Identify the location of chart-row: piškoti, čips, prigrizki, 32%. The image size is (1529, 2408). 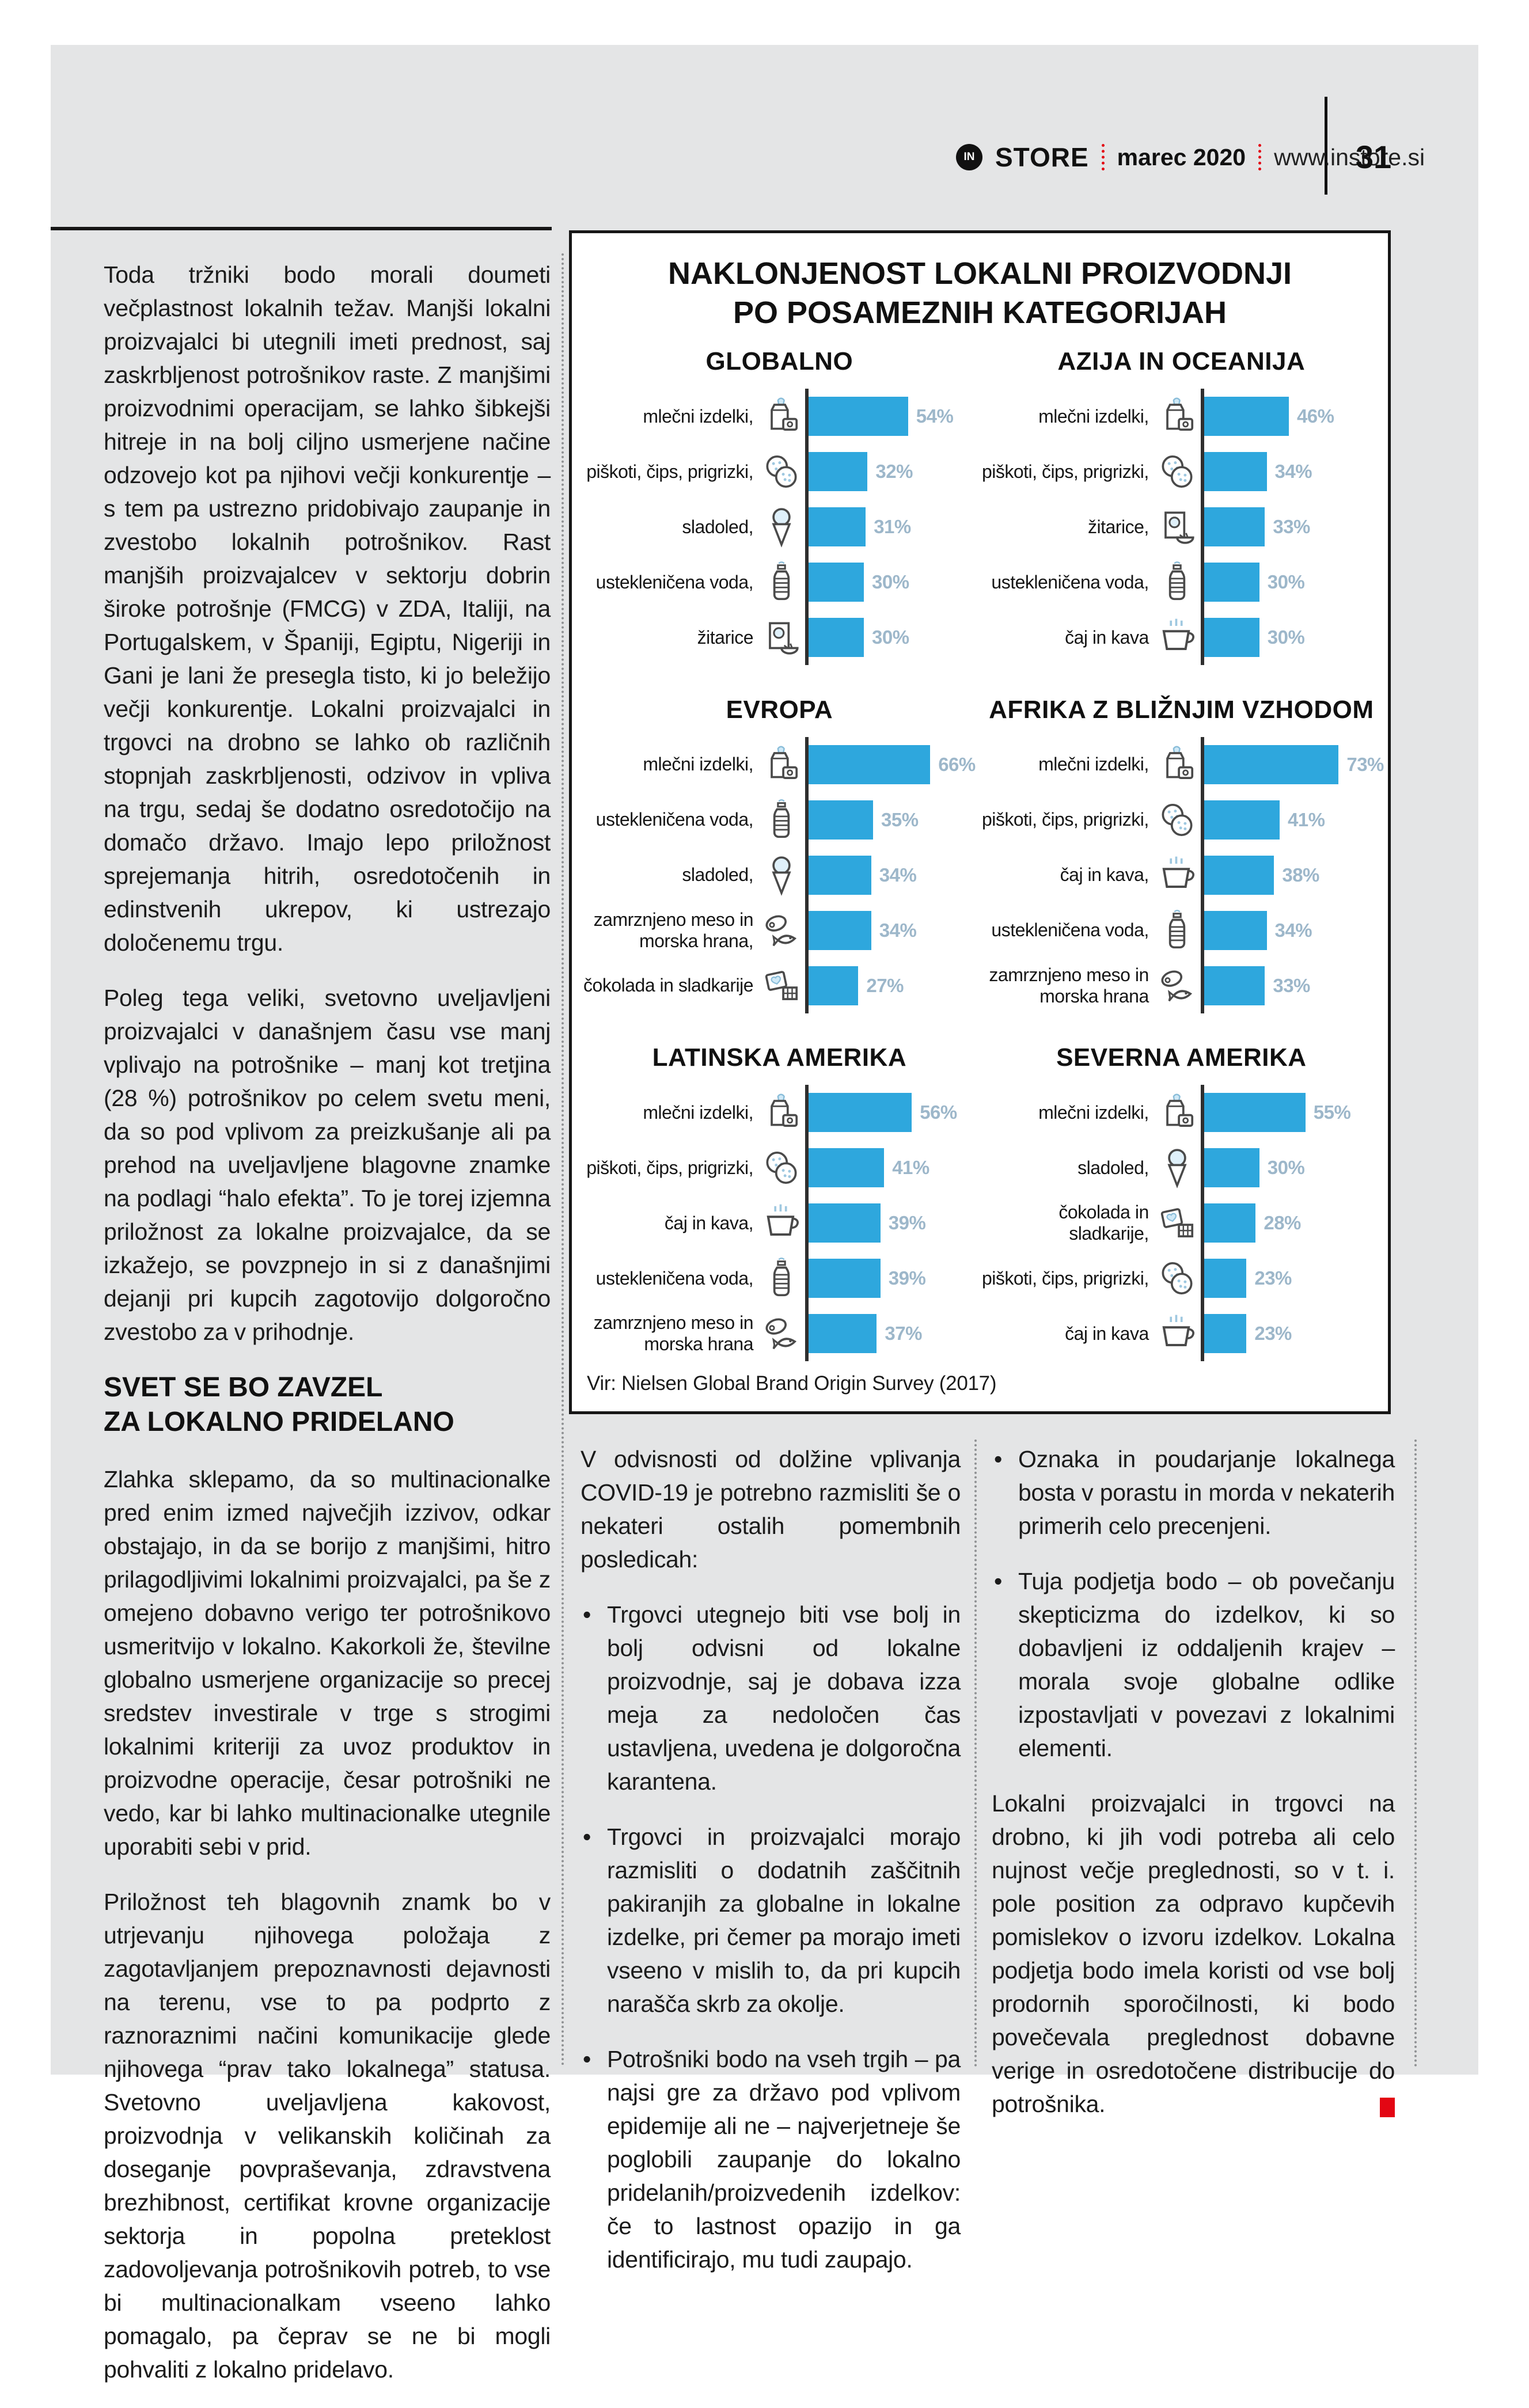
(779, 471).